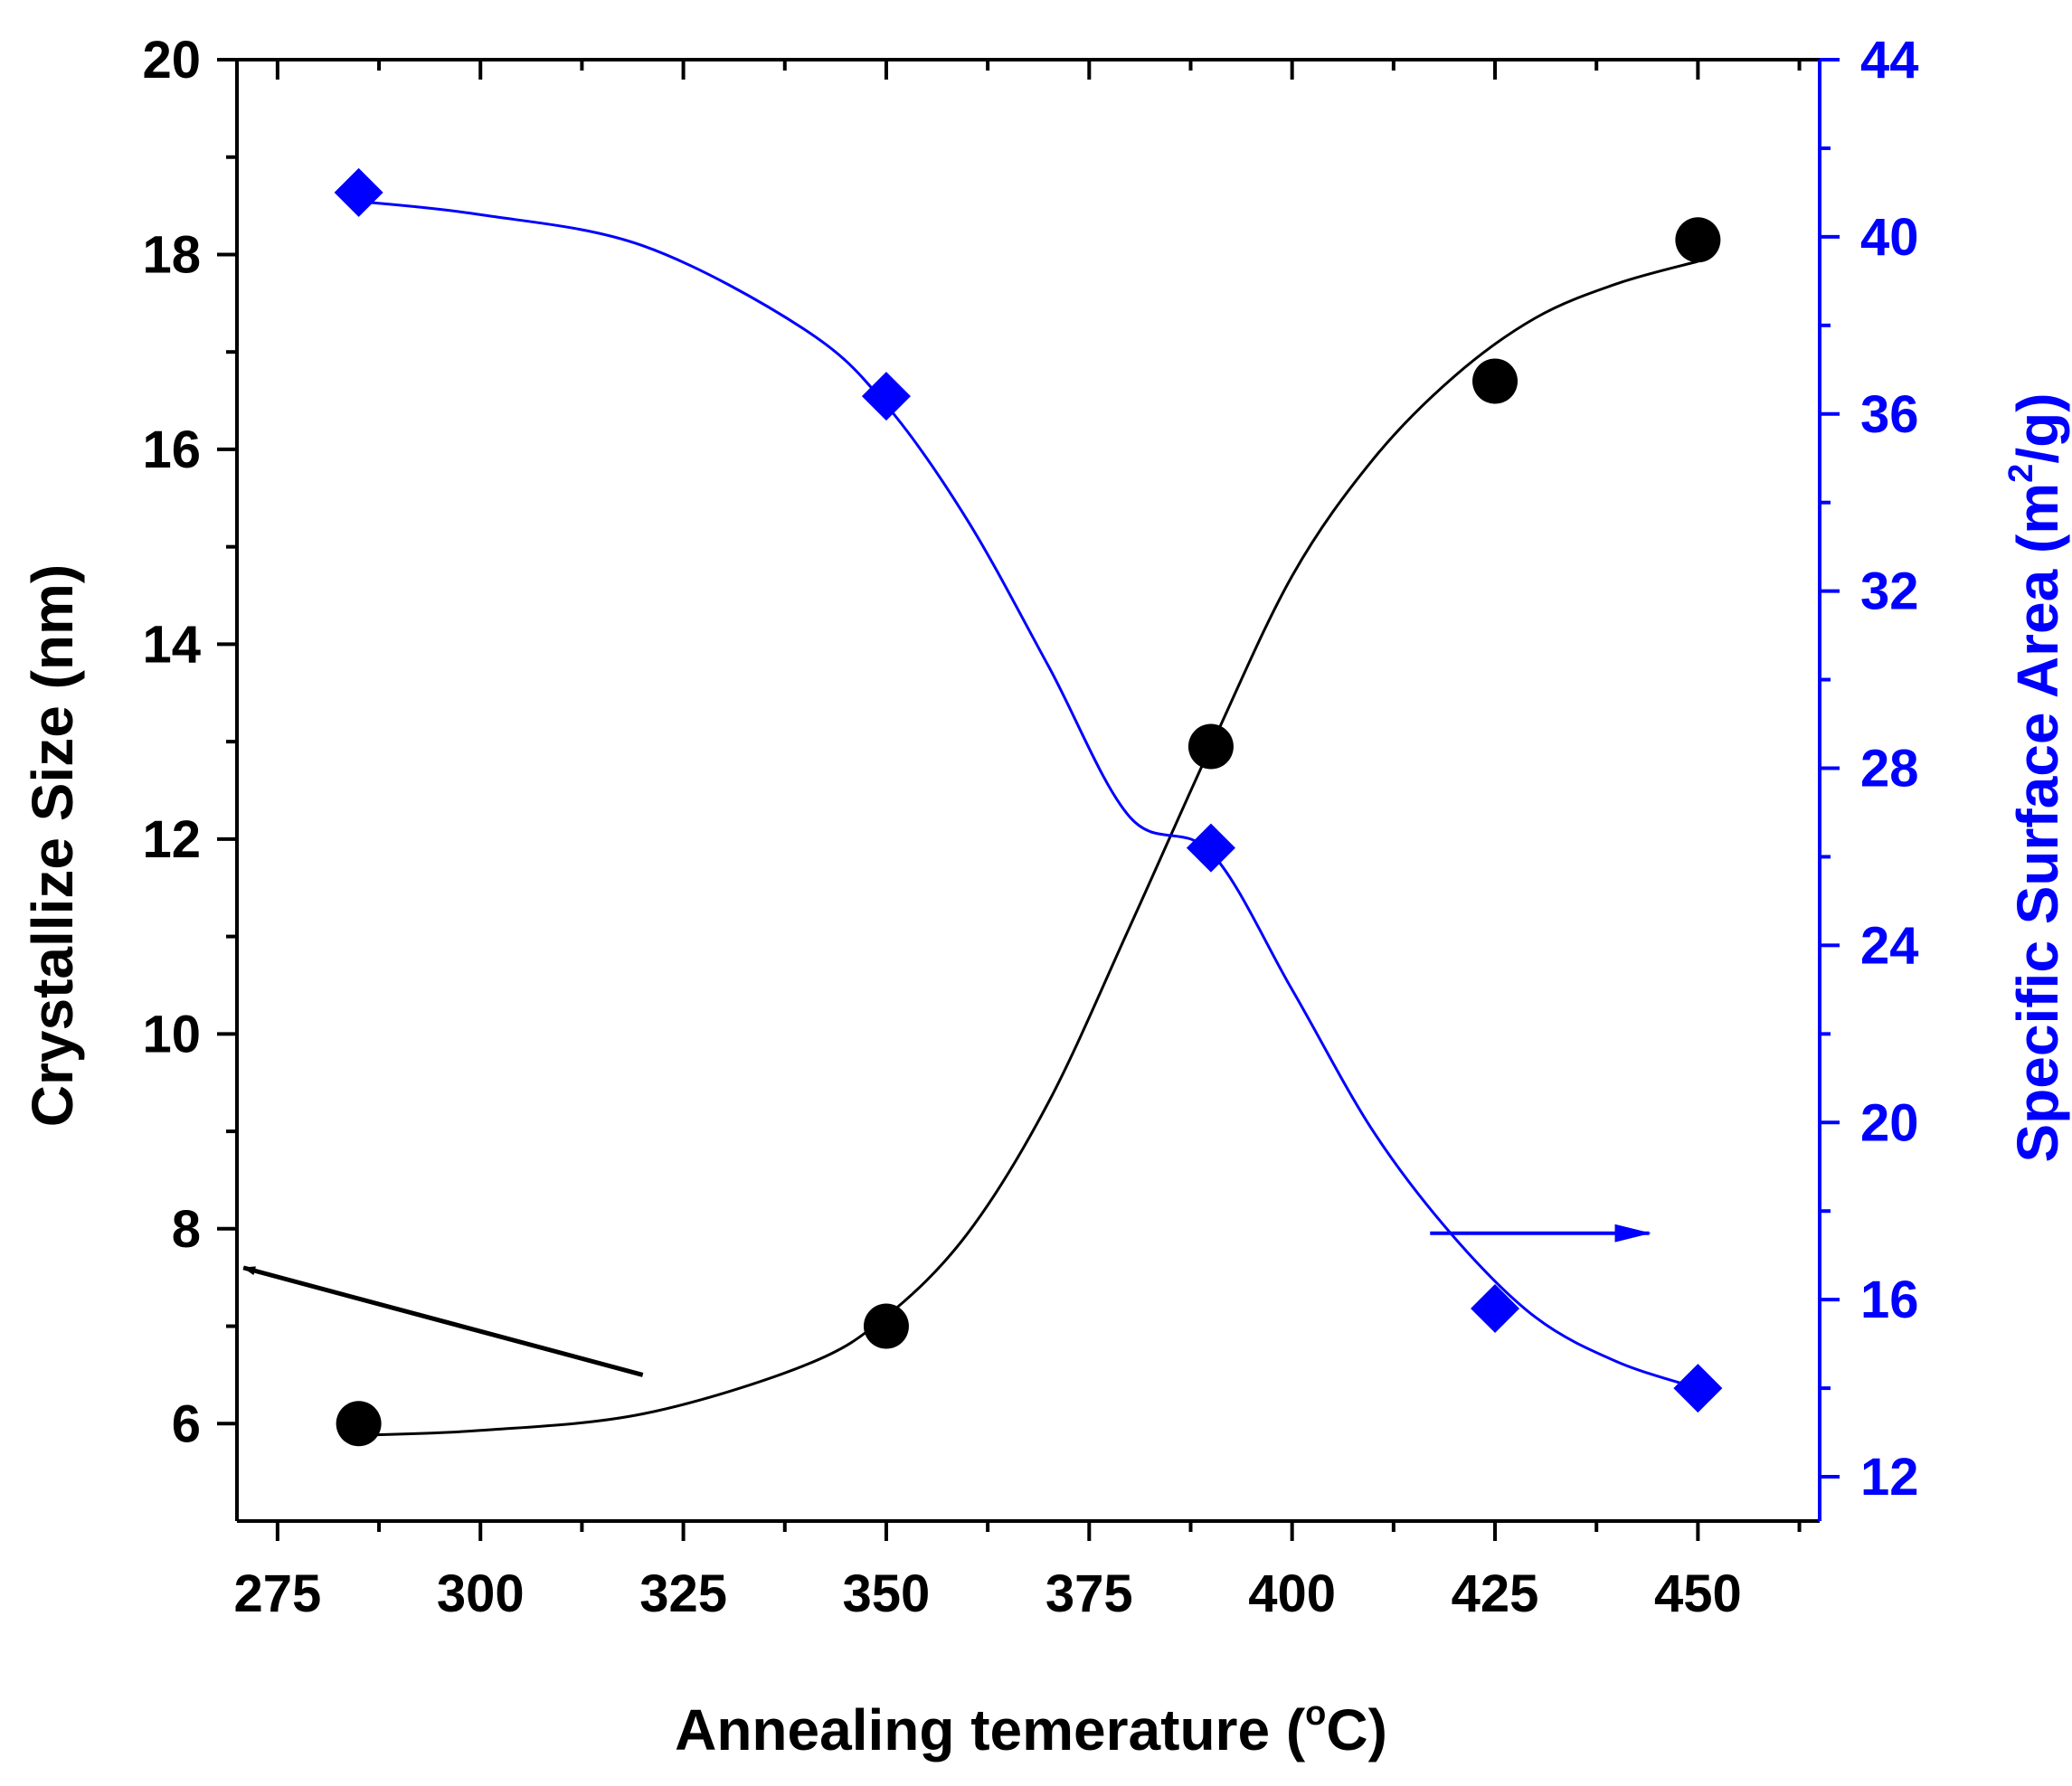 This screenshot has height=1786, width=2072. I want to click on y-right-tick-label: 16, so click(1890, 1300).